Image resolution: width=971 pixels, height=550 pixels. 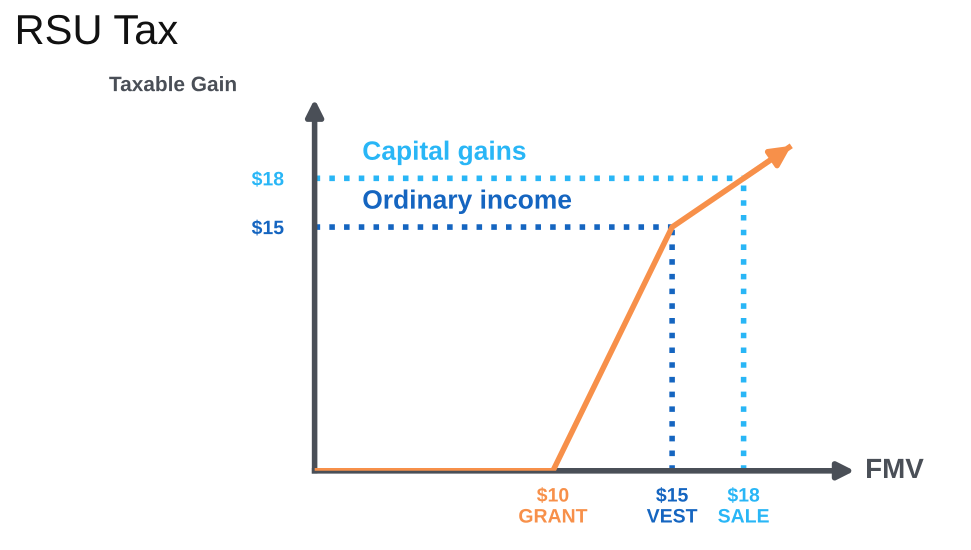 What do you see at coordinates (98, 29) in the screenshot?
I see `chart-title: RSU Tax` at bounding box center [98, 29].